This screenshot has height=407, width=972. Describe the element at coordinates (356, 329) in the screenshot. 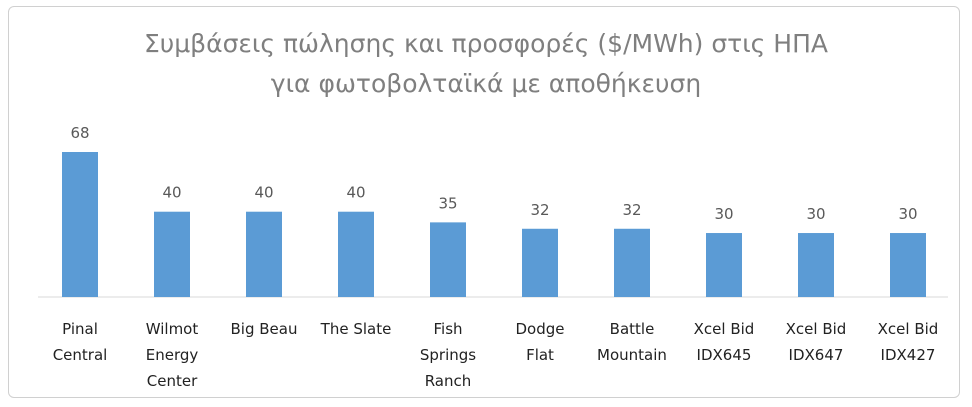

I see `x-tick-label: The Slate` at that location.